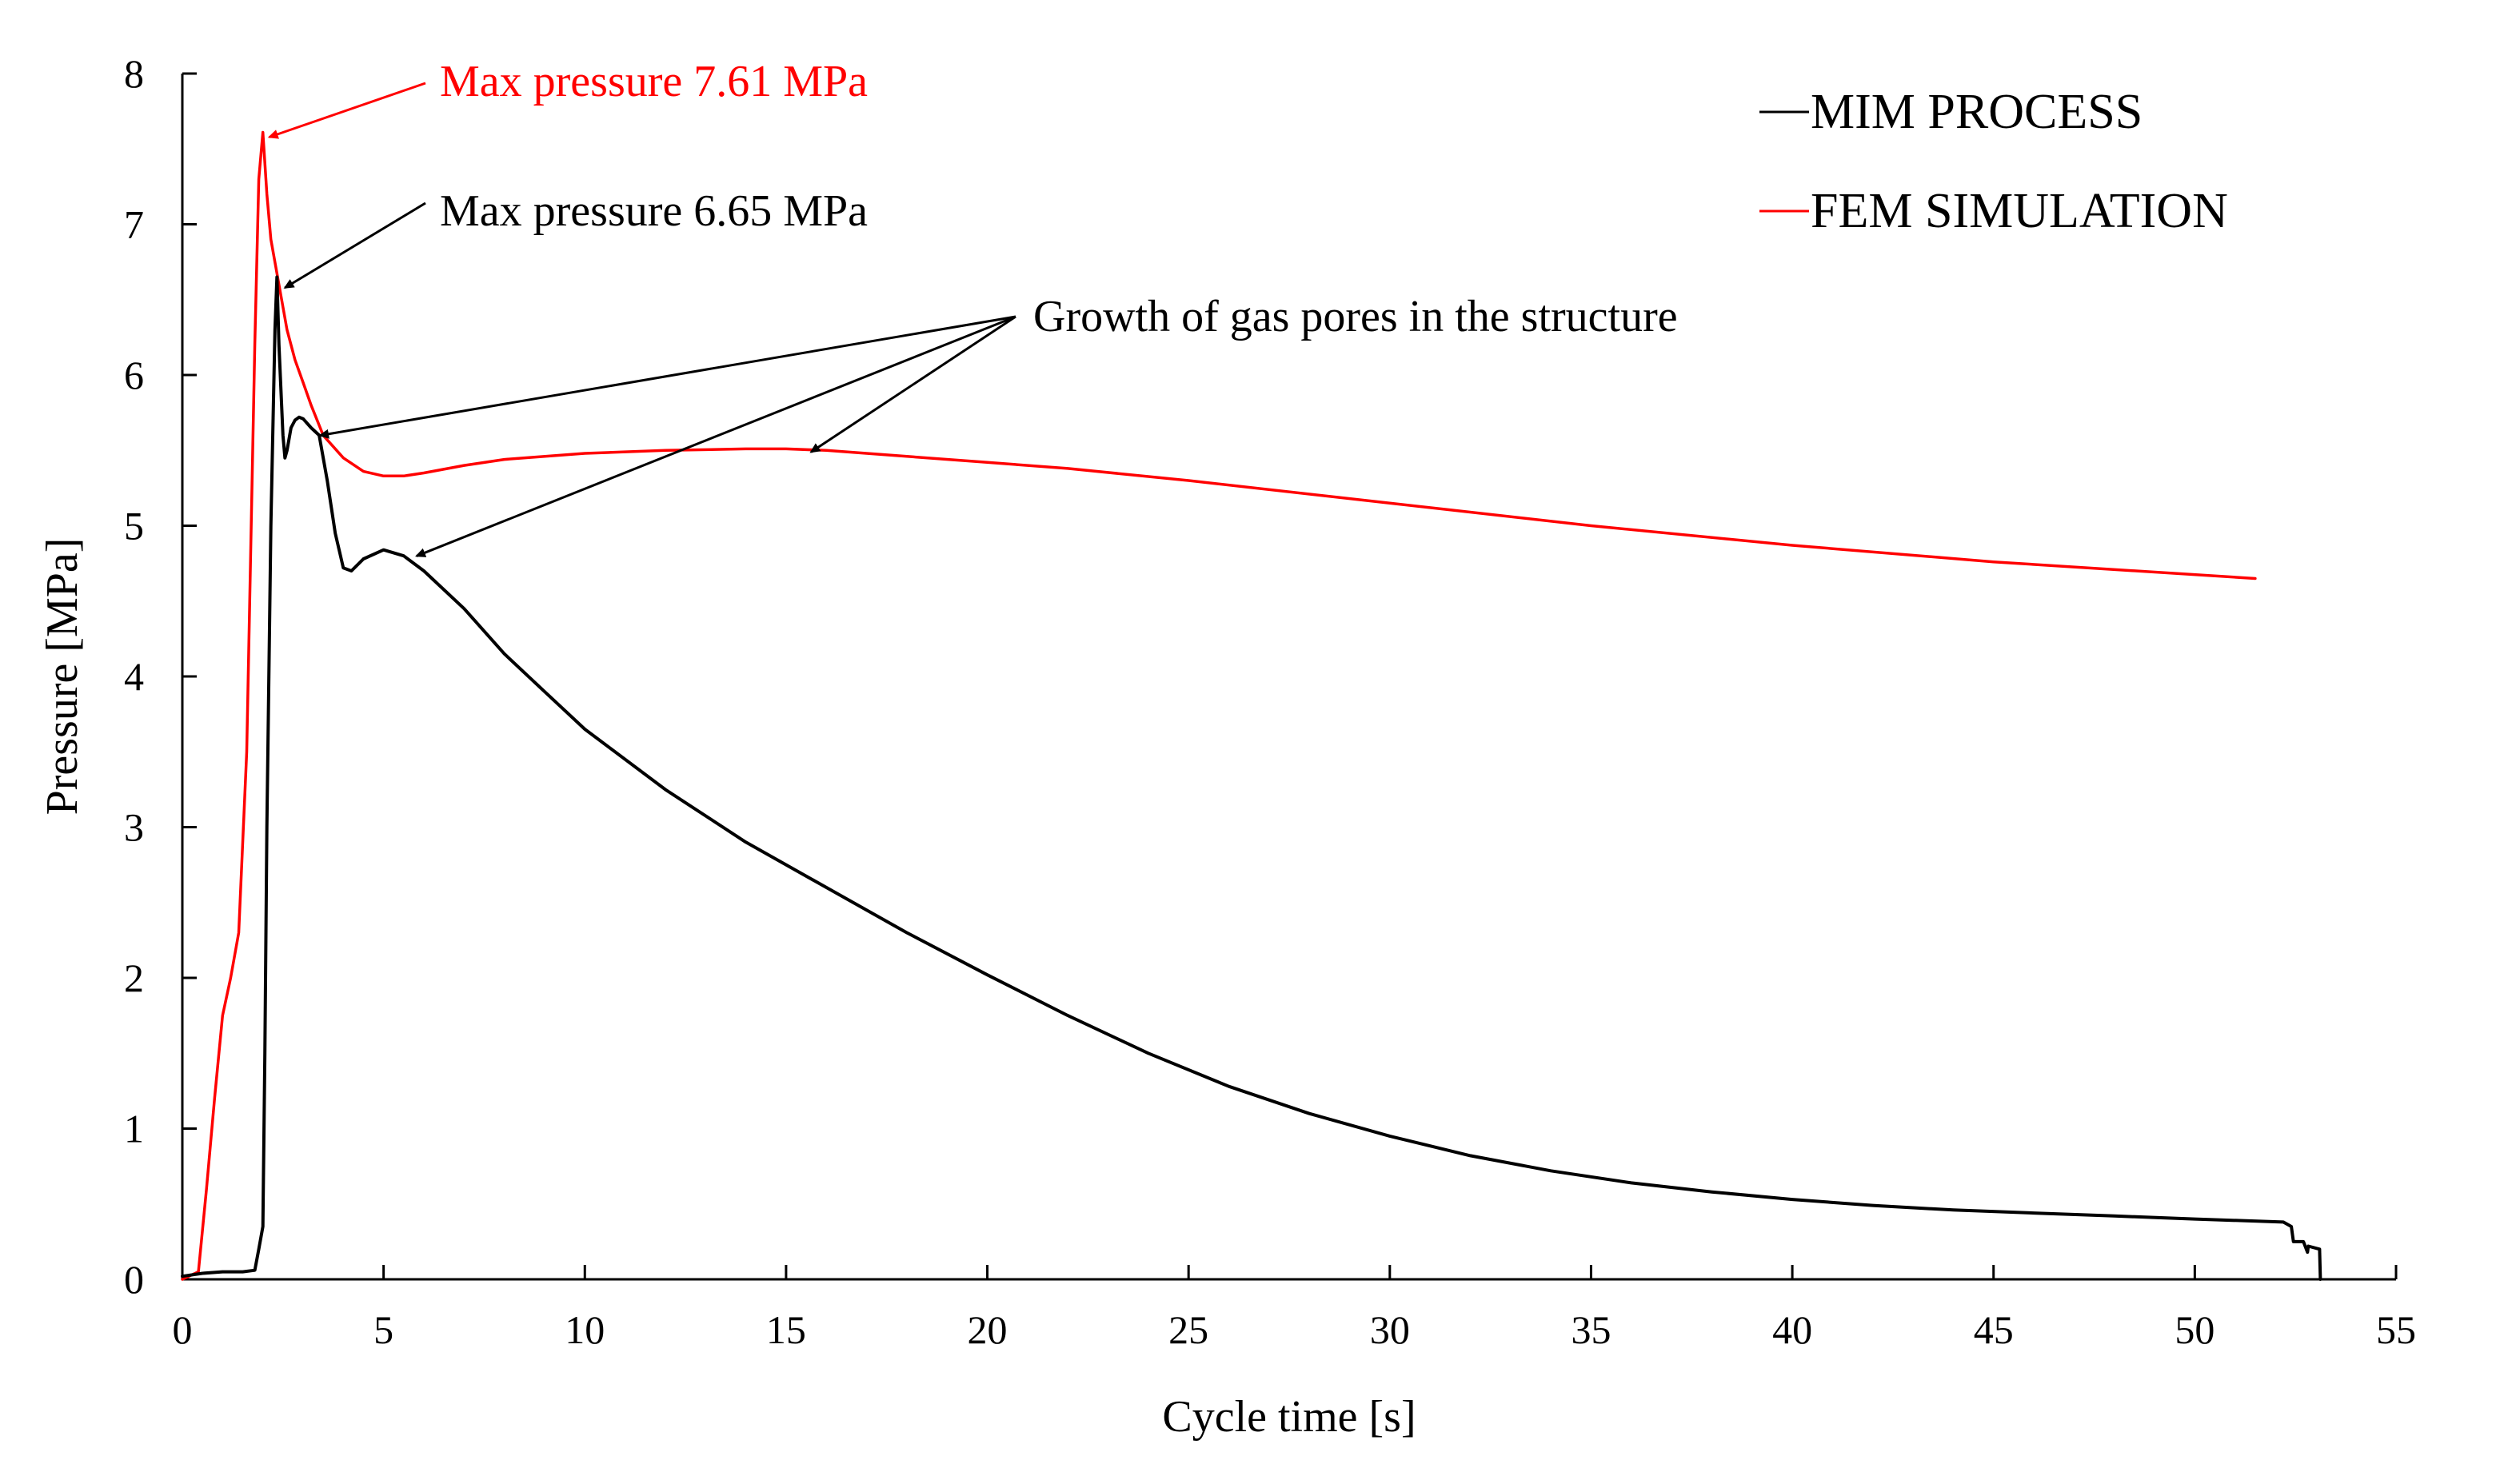  Describe the element at coordinates (1994, 161) in the screenshot. I see `legend: MIM PROCESS FEM SIMULATION` at that location.